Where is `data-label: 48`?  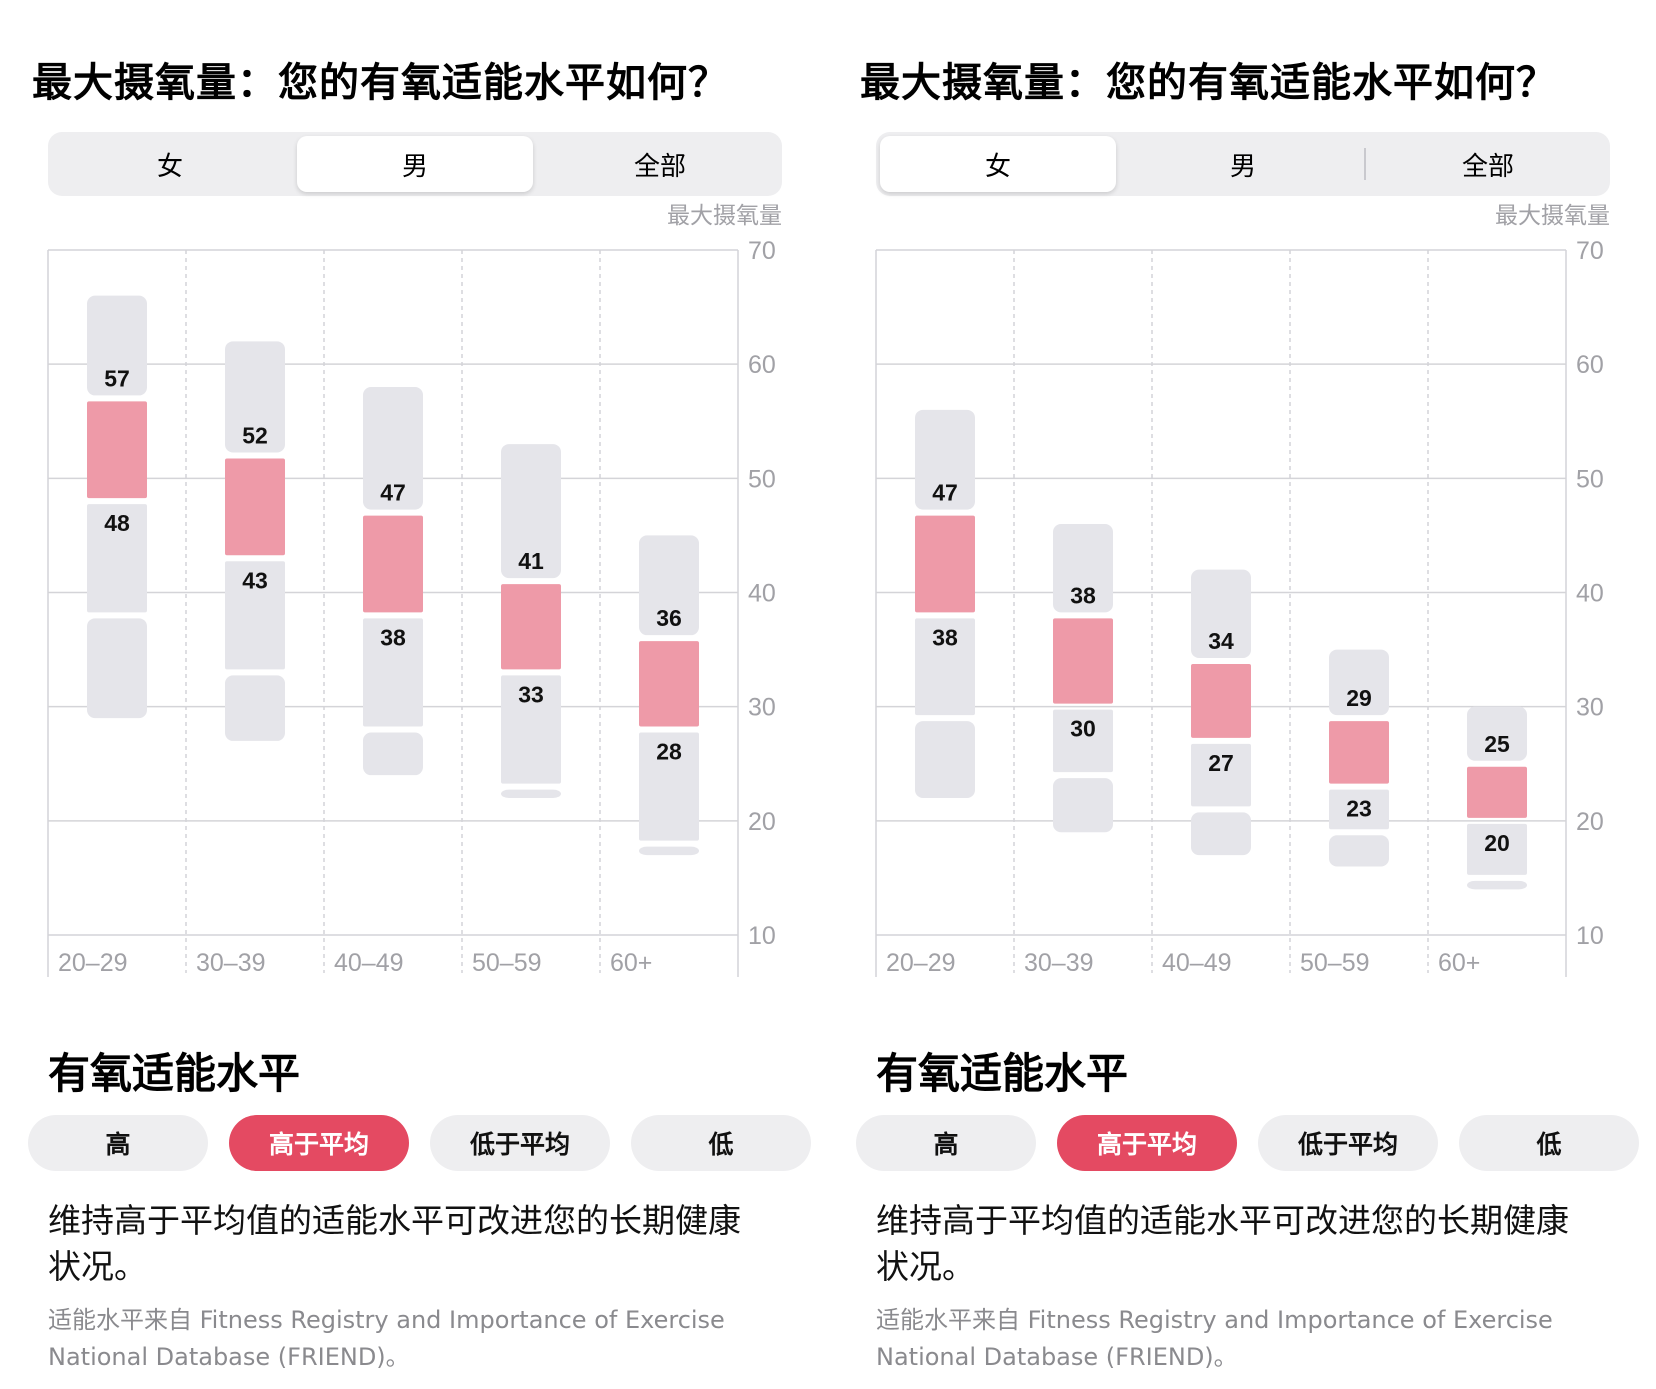 data-label: 48 is located at coordinates (117, 523).